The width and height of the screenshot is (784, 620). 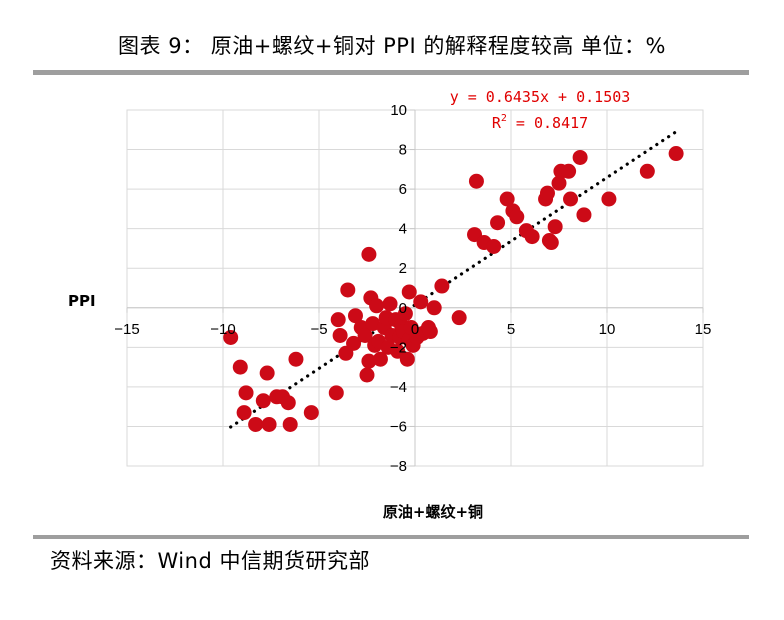 What do you see at coordinates (504, 118) in the screenshot?
I see `r-squared-superscript: 2` at bounding box center [504, 118].